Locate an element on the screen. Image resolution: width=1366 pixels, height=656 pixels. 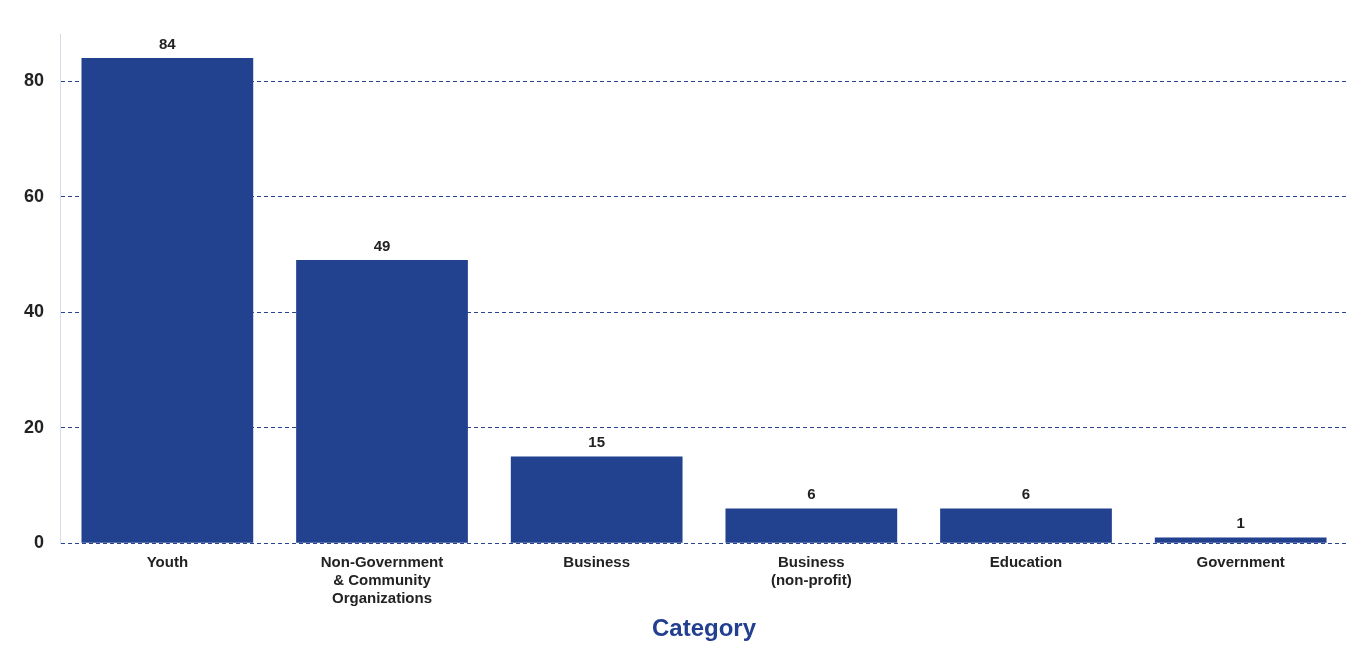
x-tick-label: Government is located at coordinates (1240, 562).